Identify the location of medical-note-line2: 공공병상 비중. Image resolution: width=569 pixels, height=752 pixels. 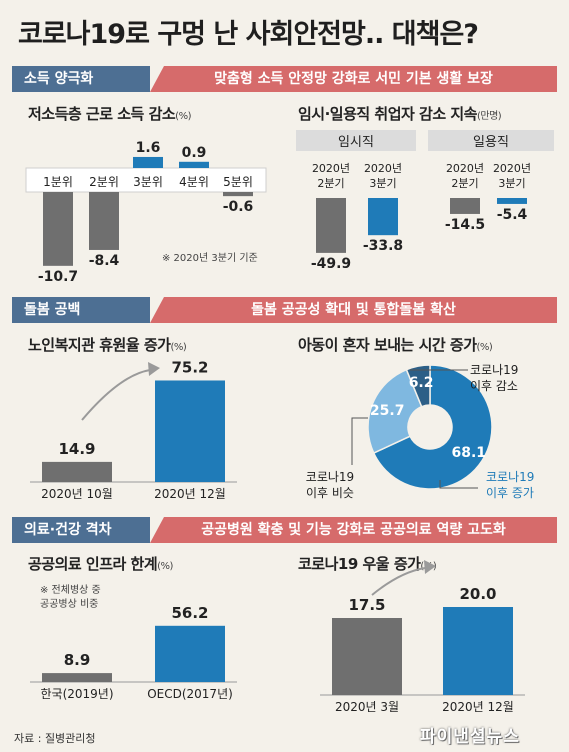
(69, 604).